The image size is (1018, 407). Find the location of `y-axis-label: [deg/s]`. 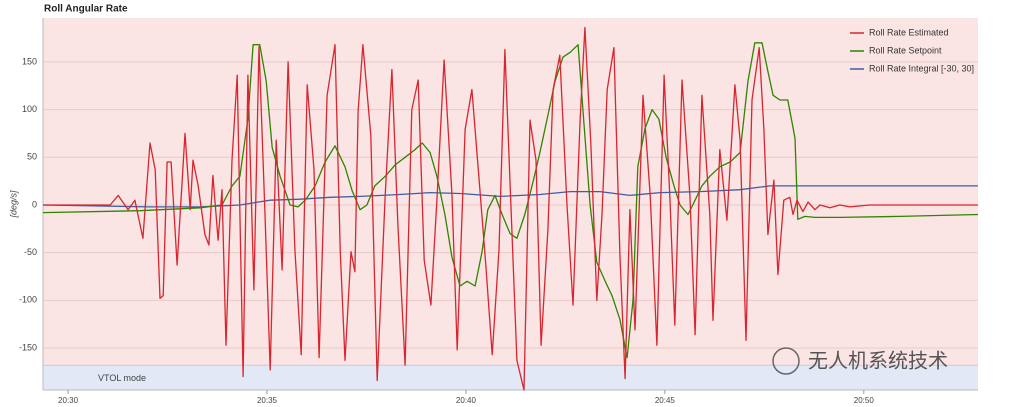

y-axis-label: [deg/s] is located at coordinates (13, 204).